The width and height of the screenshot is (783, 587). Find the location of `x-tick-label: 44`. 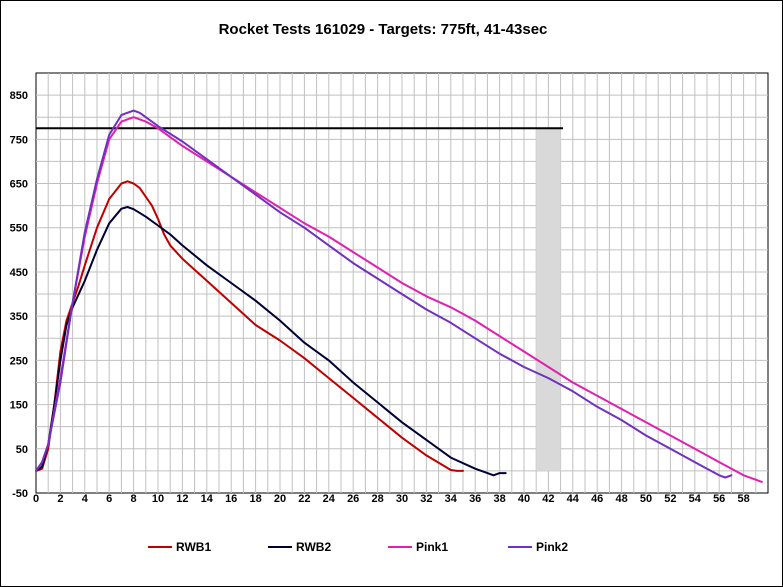

x-tick-label: 44 is located at coordinates (573, 499).